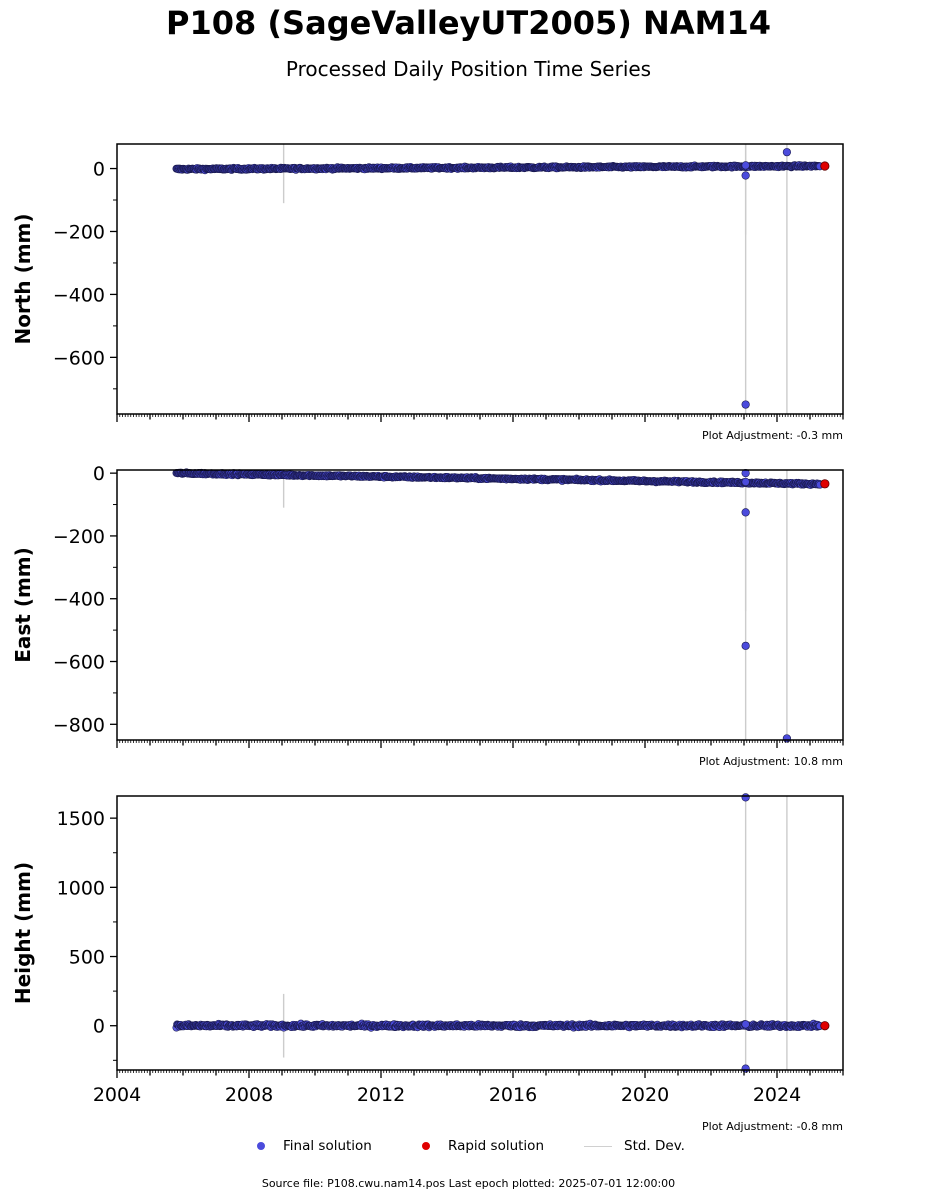 Image resolution: width=937 pixels, height=1200 pixels. Describe the element at coordinates (23, 605) in the screenshot. I see `y-axis-label: East (mm)` at that location.